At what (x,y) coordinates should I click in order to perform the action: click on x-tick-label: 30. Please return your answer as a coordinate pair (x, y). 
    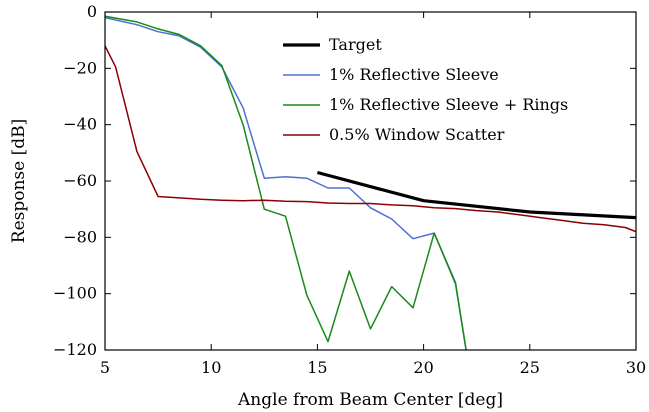
    Looking at the image, I should click on (636, 367).